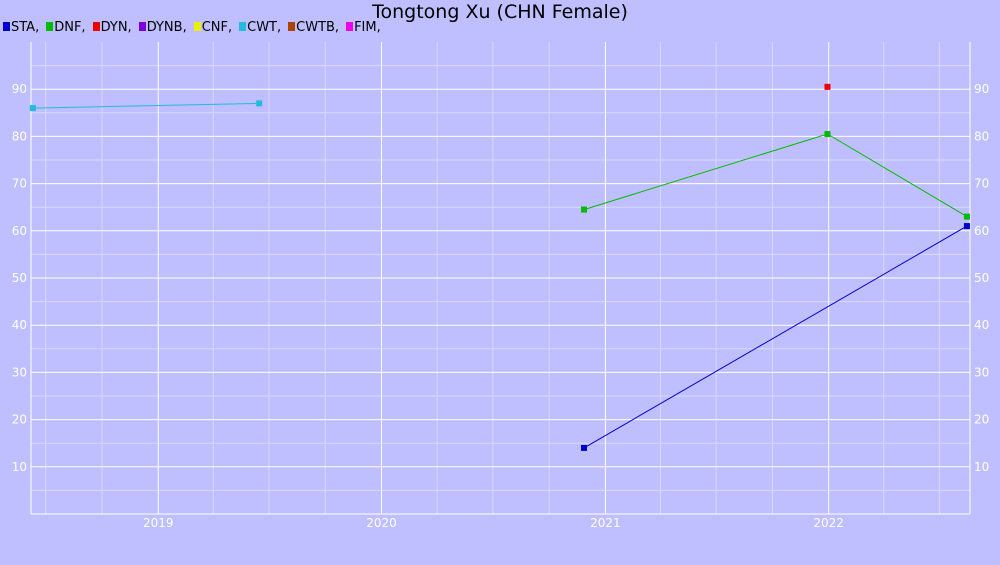  What do you see at coordinates (70, 27) in the screenshot?
I see `legend-label: DNF,` at bounding box center [70, 27].